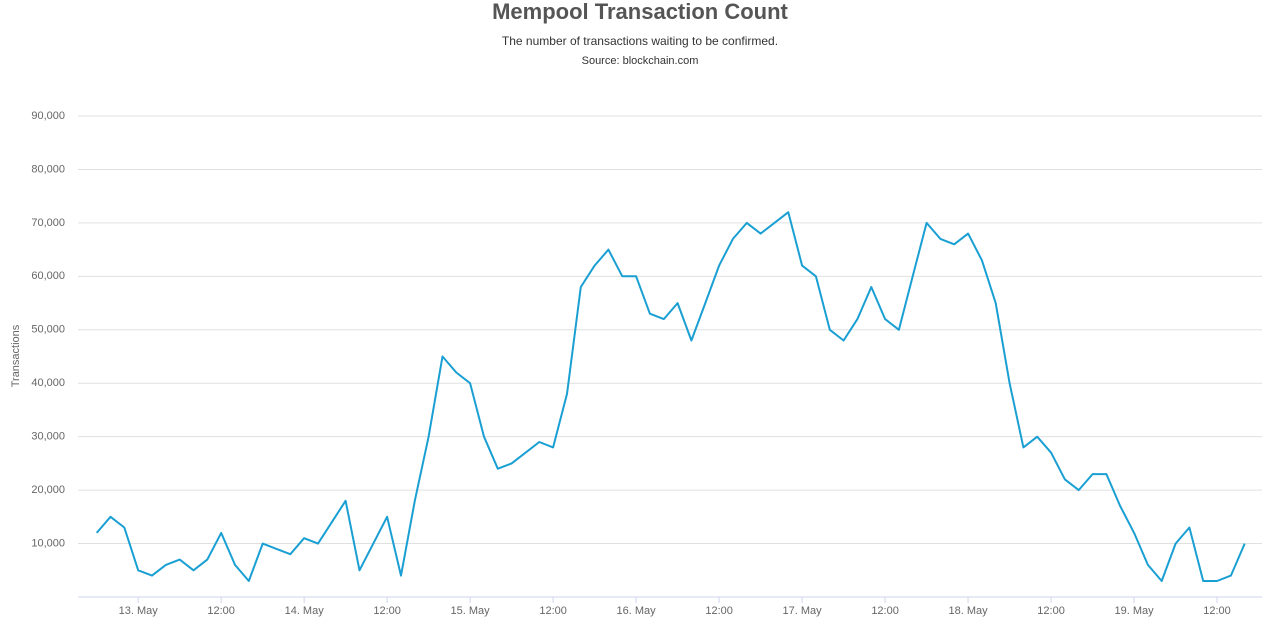 The image size is (1280, 621). I want to click on y-tick-label: 90,000, so click(48, 116).